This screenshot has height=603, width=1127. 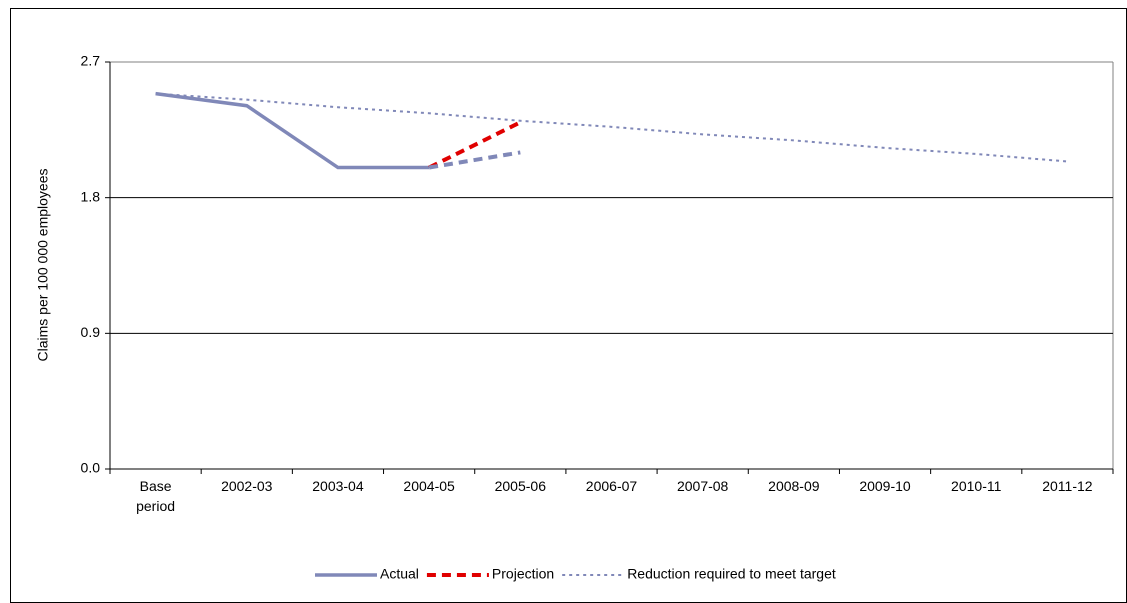 I want to click on legend-label: Reduction required to meet target, so click(x=731, y=574).